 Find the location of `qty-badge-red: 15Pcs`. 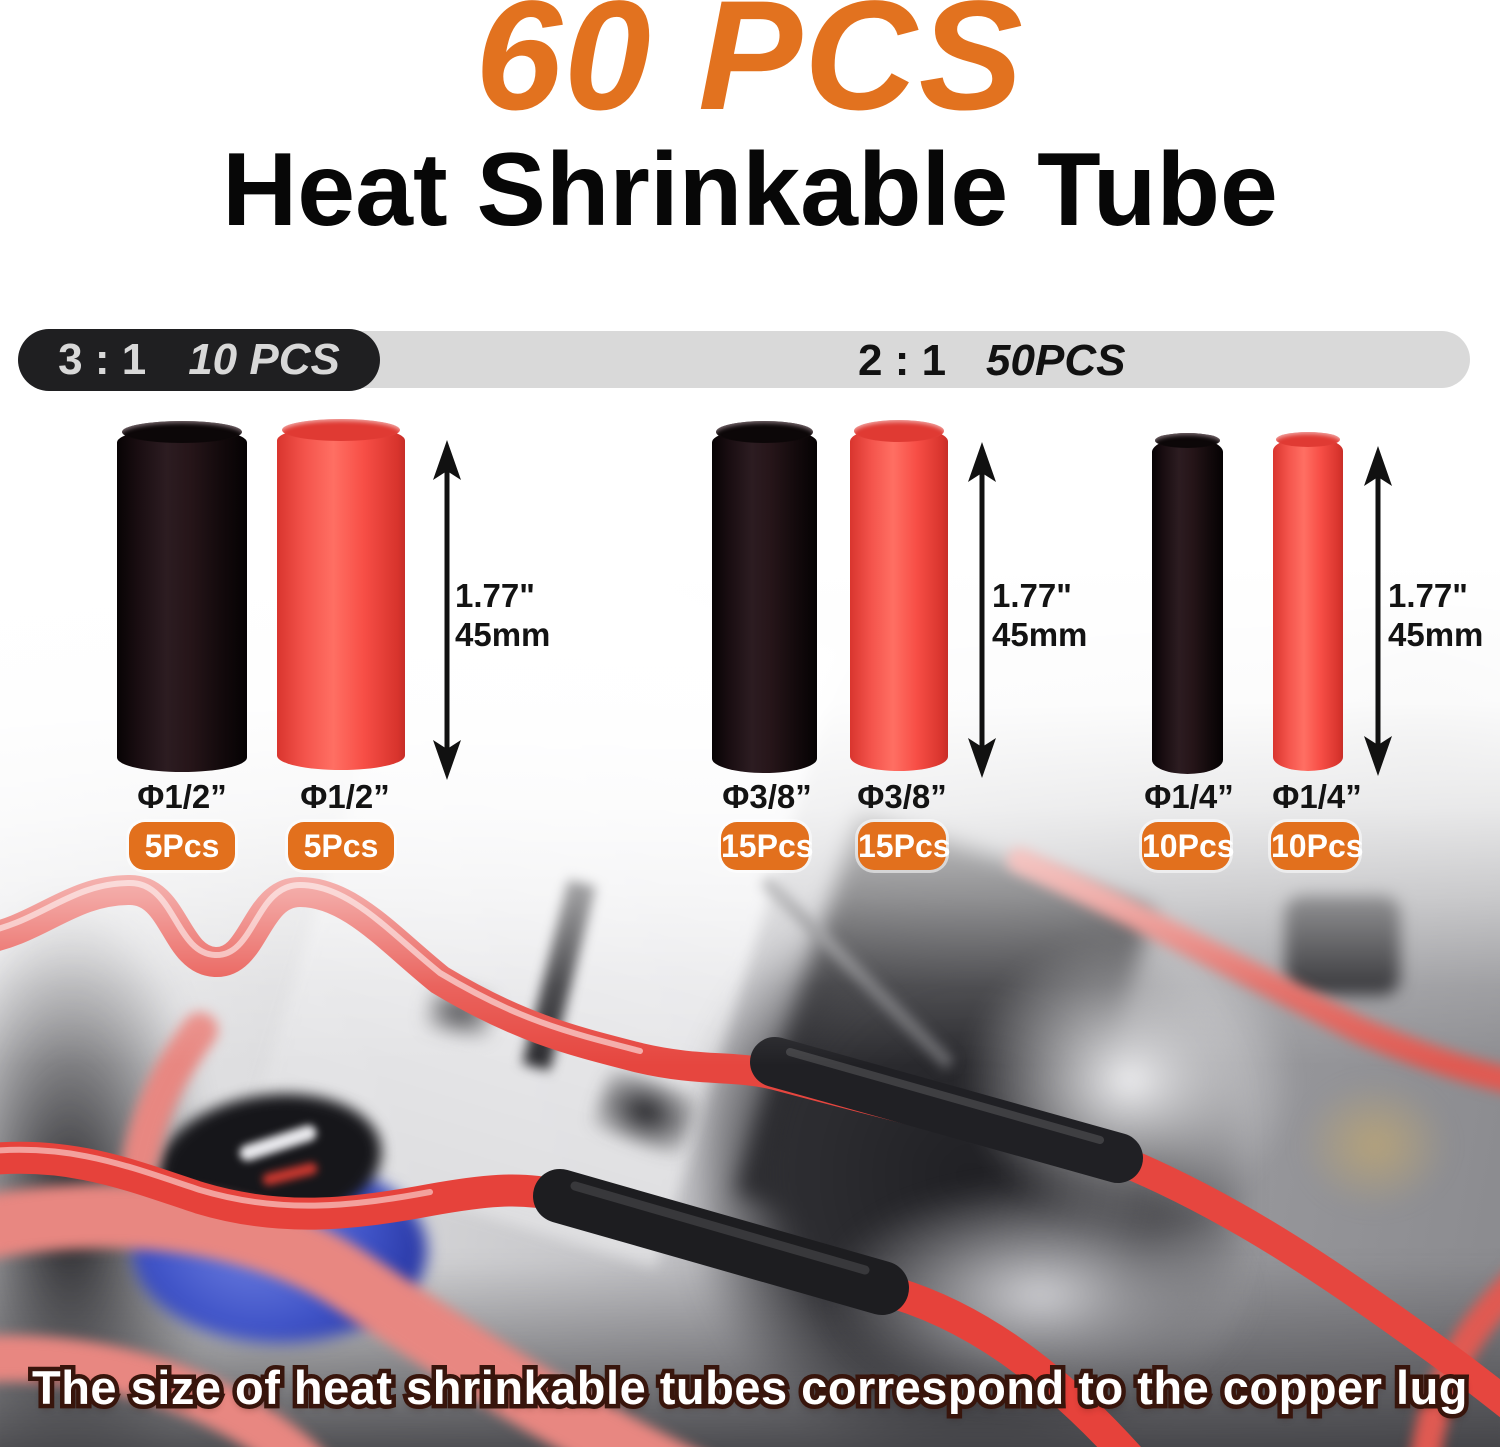

qty-badge-red: 15Pcs is located at coordinates (904, 846).